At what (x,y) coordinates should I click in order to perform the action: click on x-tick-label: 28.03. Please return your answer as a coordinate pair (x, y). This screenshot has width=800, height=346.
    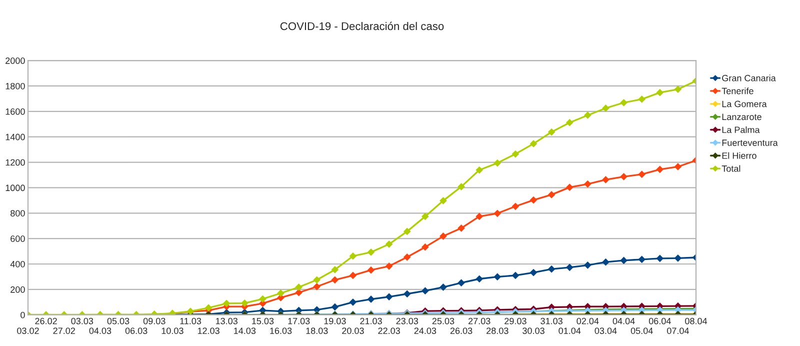
    Looking at the image, I should click on (497, 331).